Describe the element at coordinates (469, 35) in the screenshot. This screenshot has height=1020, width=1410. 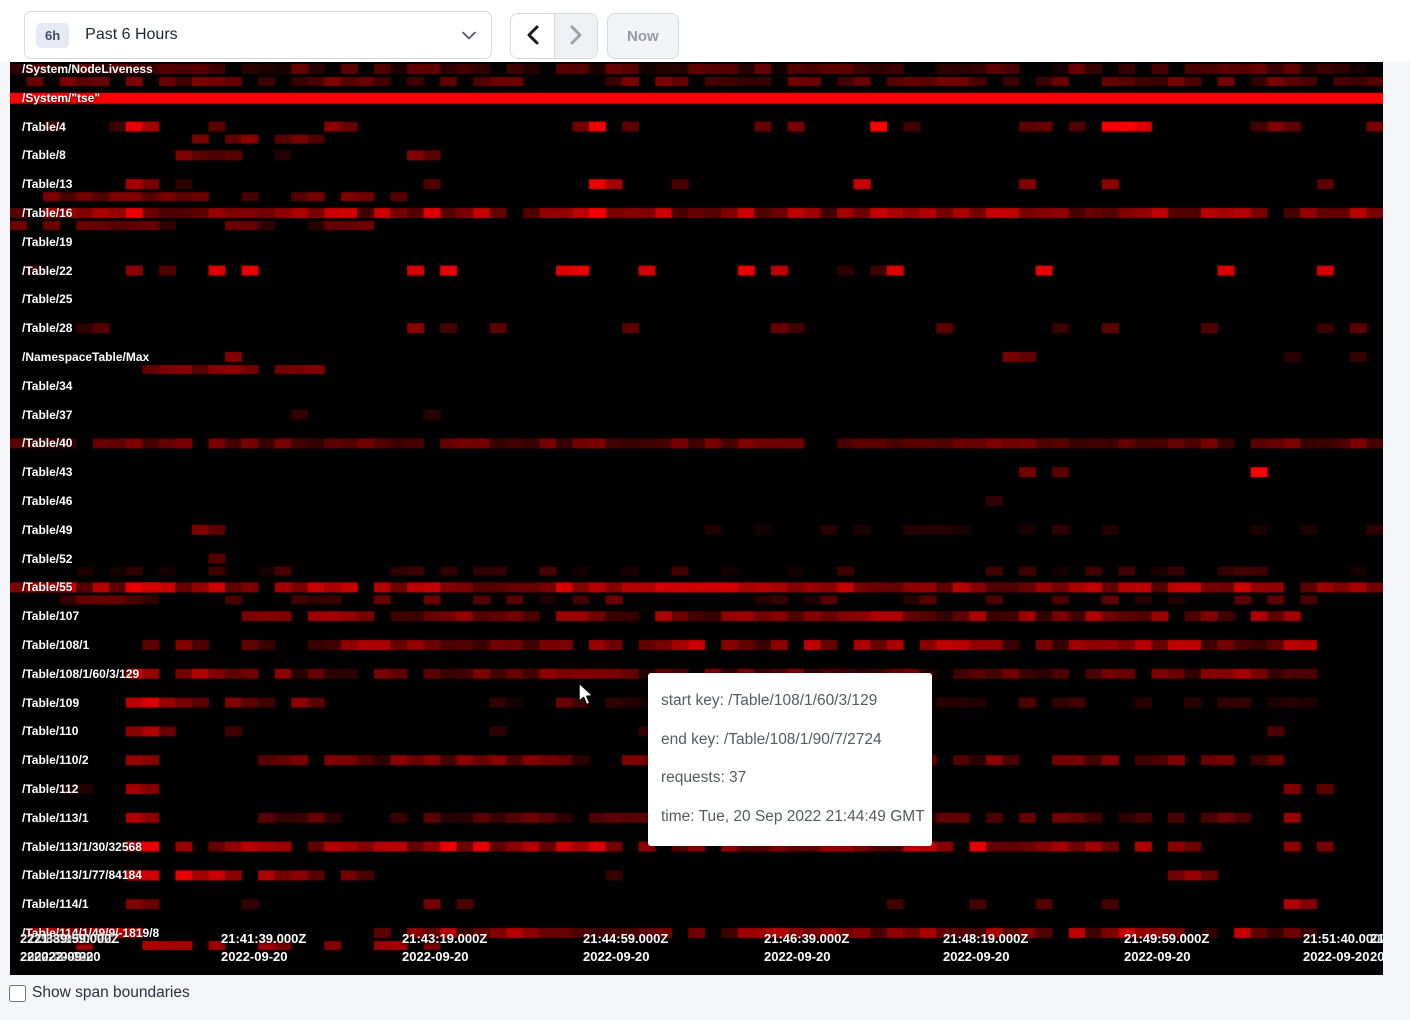
I see `chevron-down-icon` at that location.